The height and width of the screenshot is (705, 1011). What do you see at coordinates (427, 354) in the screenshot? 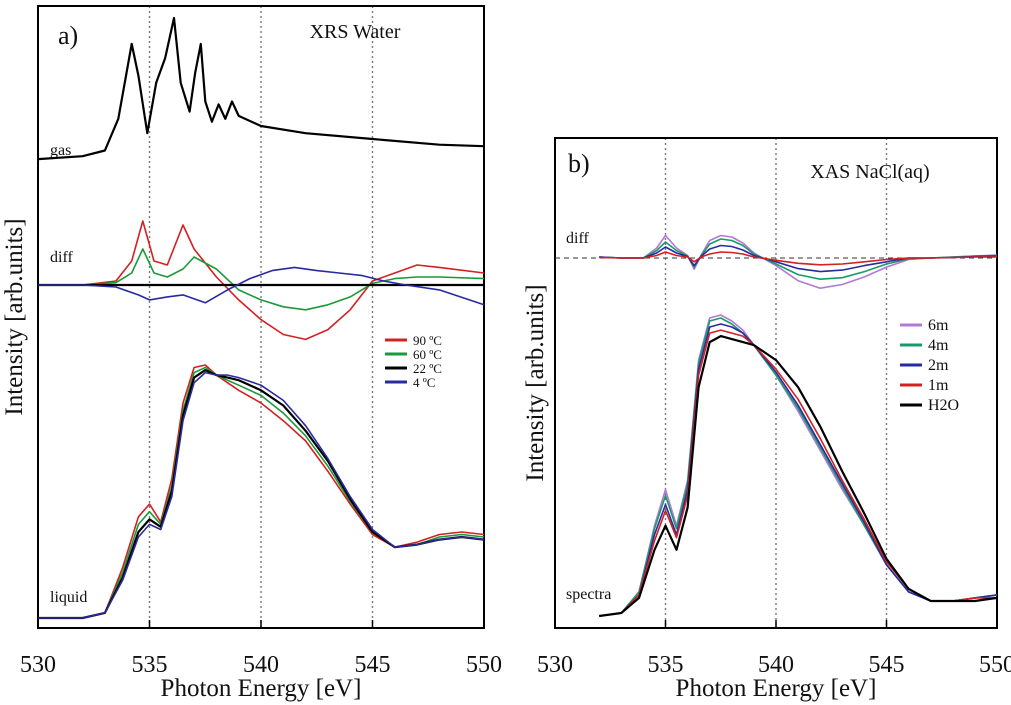
I see `legend-label: 60 ºC` at bounding box center [427, 354].